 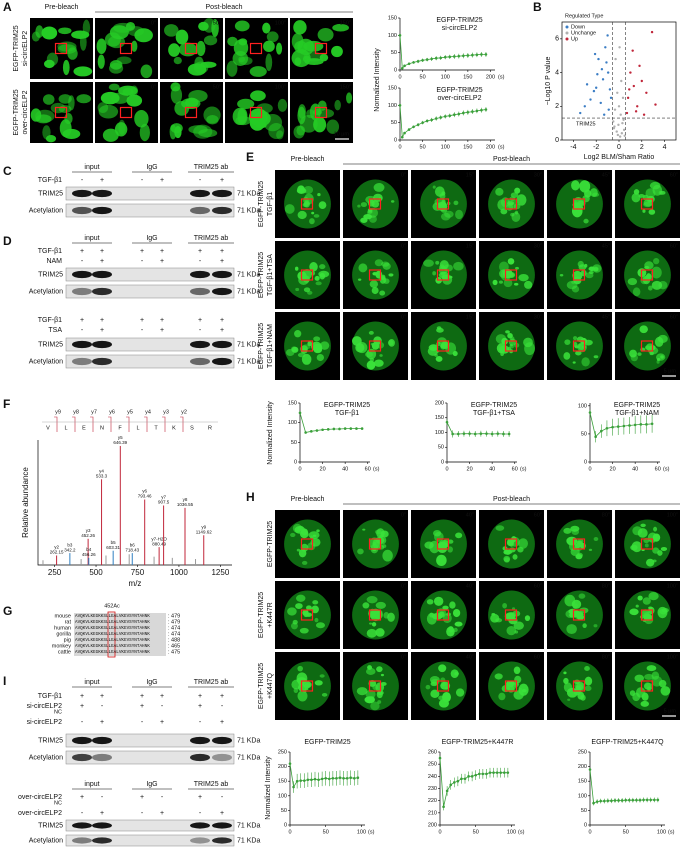 What do you see at coordinates (211, 682) in the screenshot?
I see `group-label: TRIM25 ab` at bounding box center [211, 682].